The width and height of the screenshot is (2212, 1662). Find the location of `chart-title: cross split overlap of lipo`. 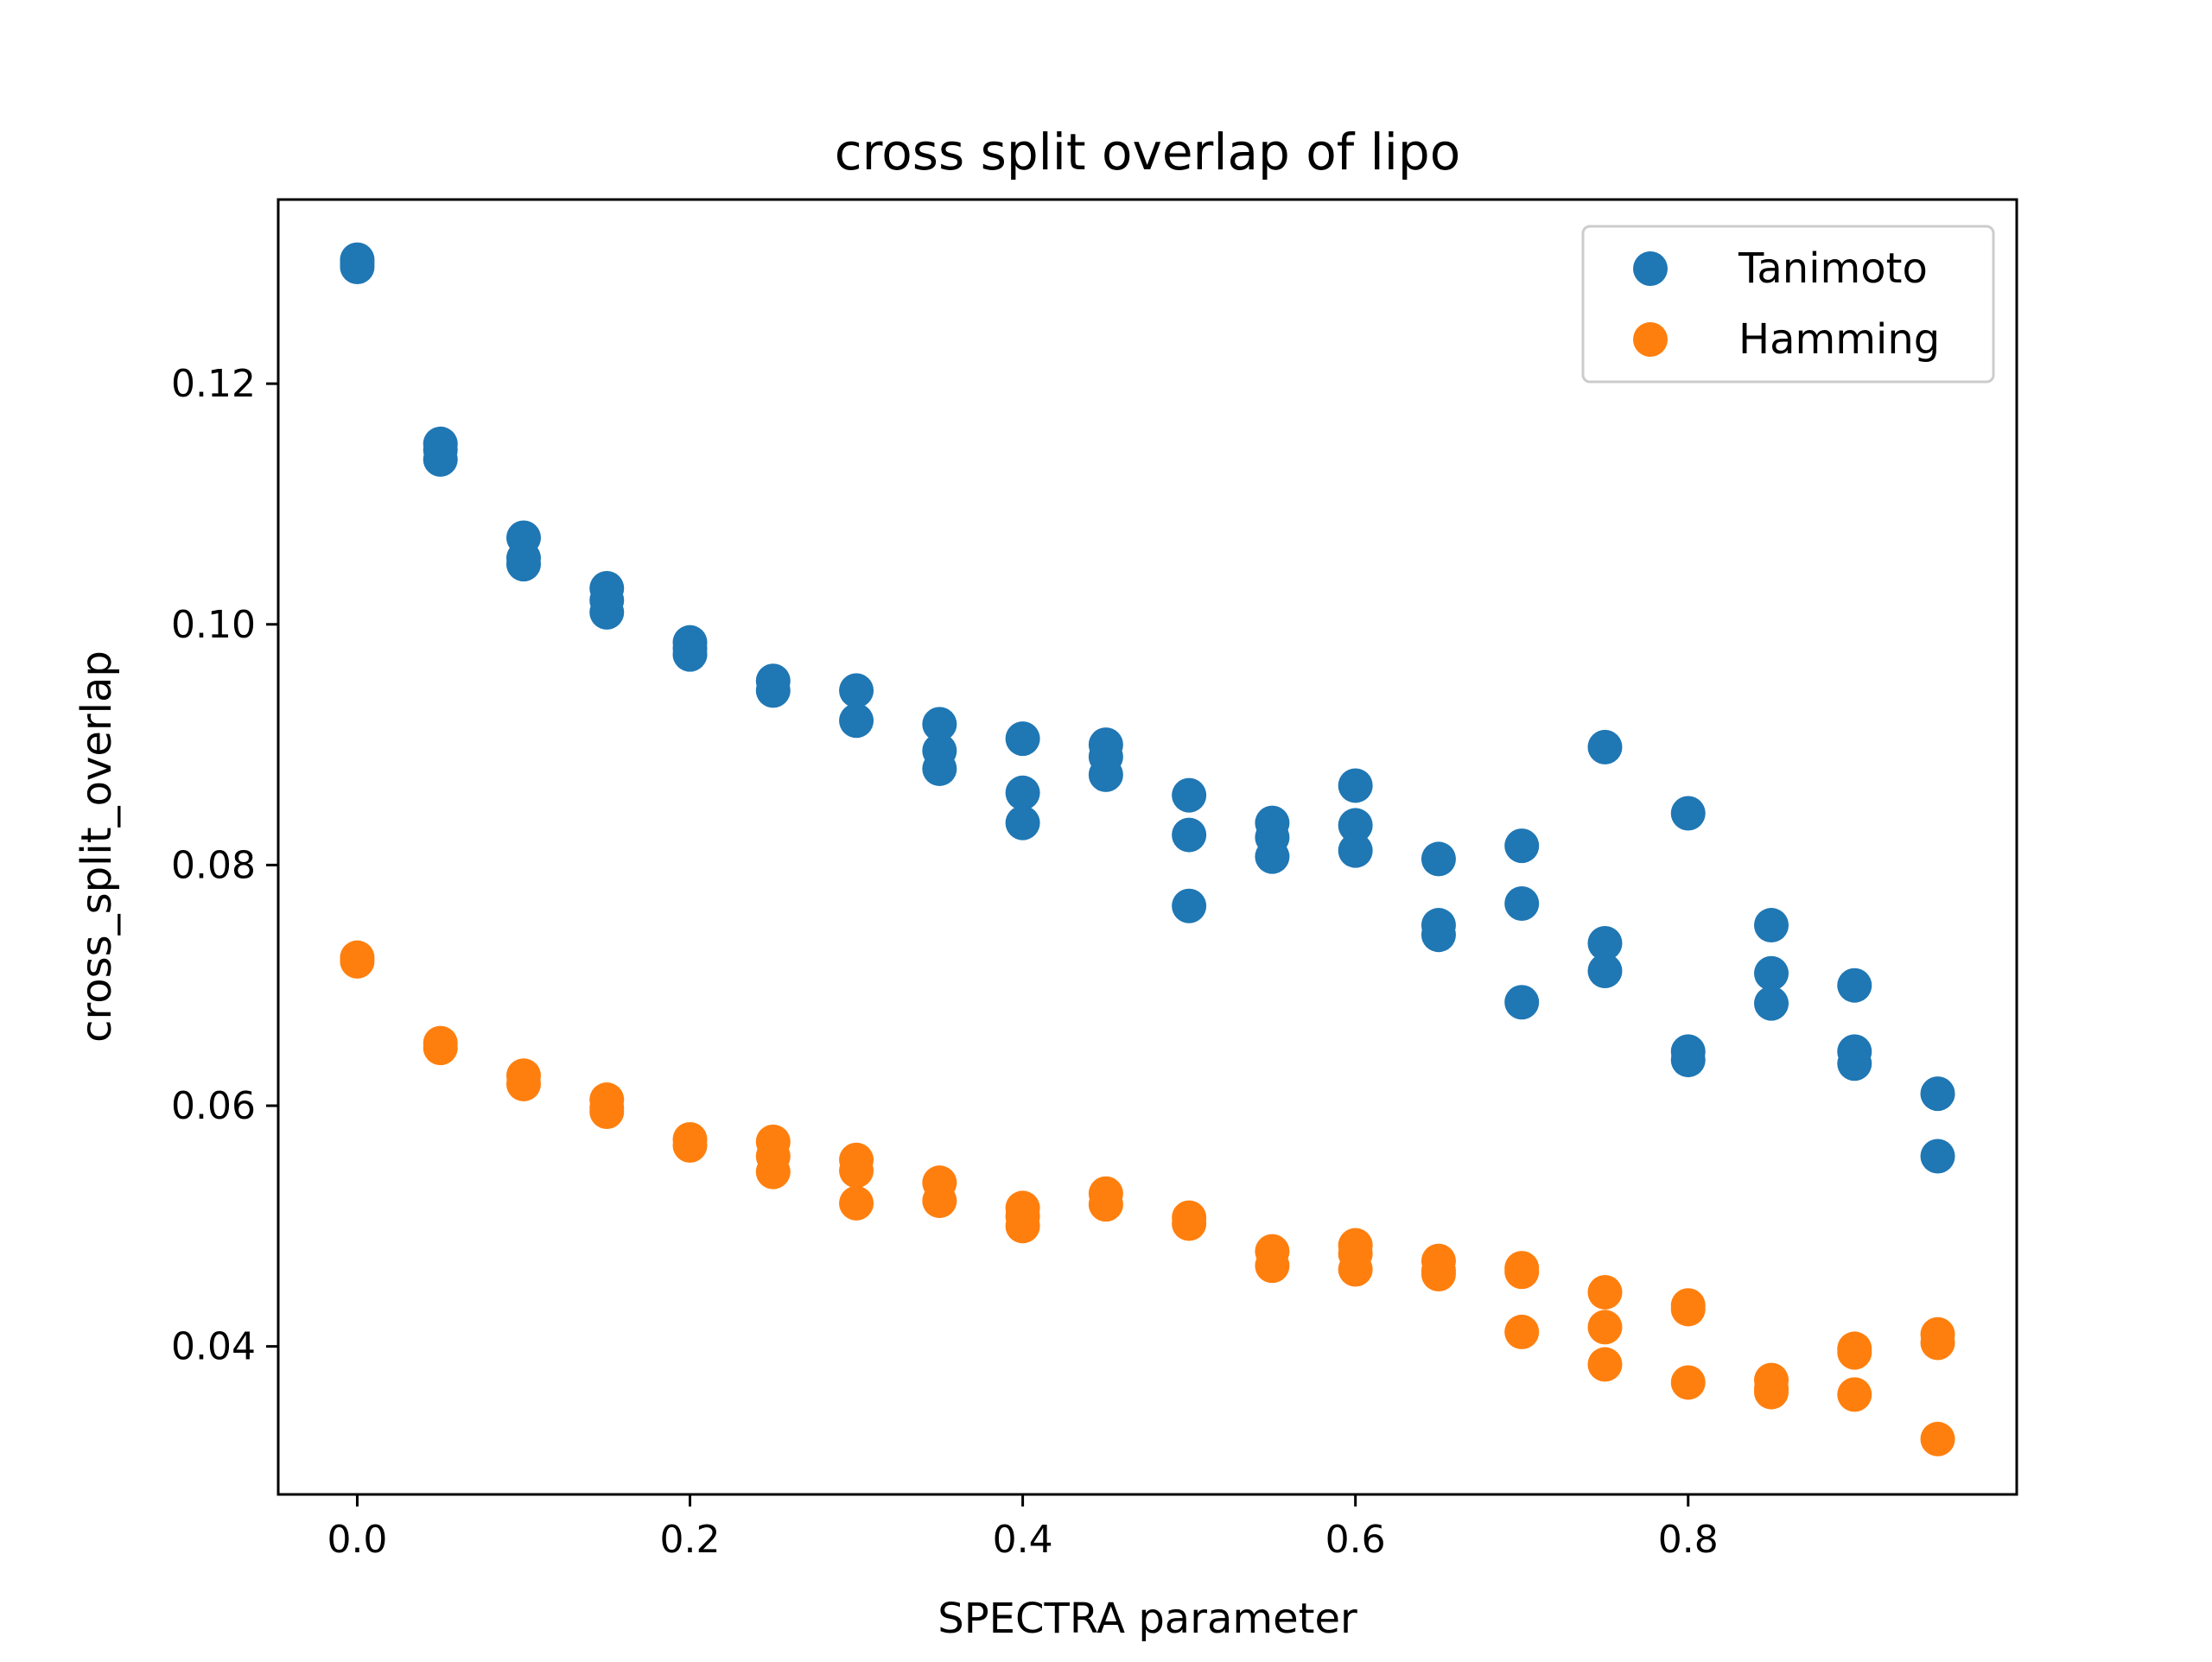

chart-title: cross split overlap of lipo is located at coordinates (1147, 152).